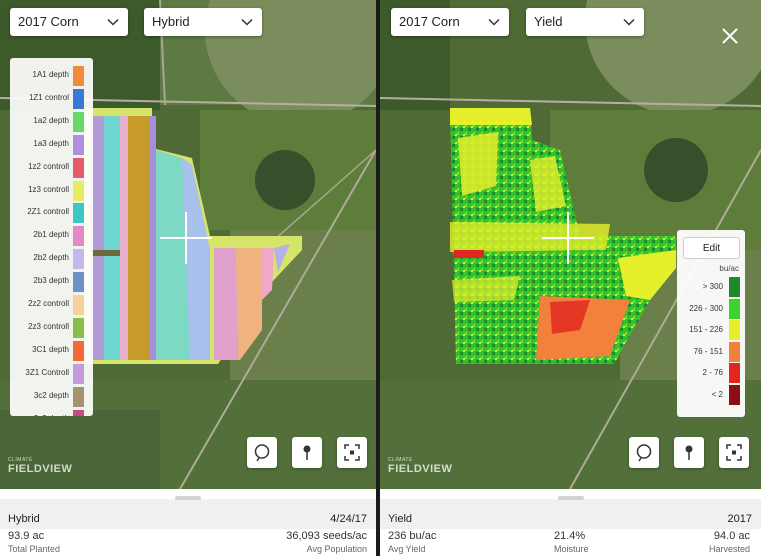  I want to click on legend-item-label: 2z2 controll, so click(48, 303).